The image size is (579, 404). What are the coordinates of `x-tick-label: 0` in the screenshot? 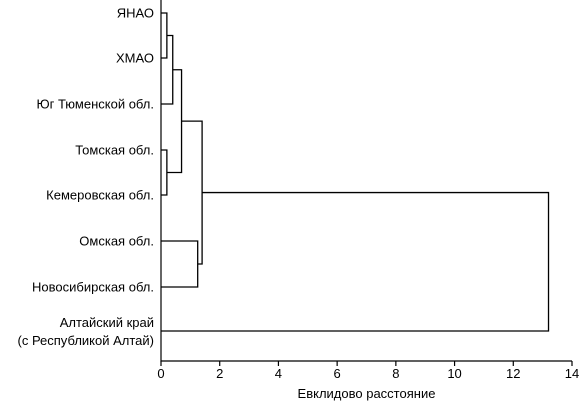 It's located at (160, 373).